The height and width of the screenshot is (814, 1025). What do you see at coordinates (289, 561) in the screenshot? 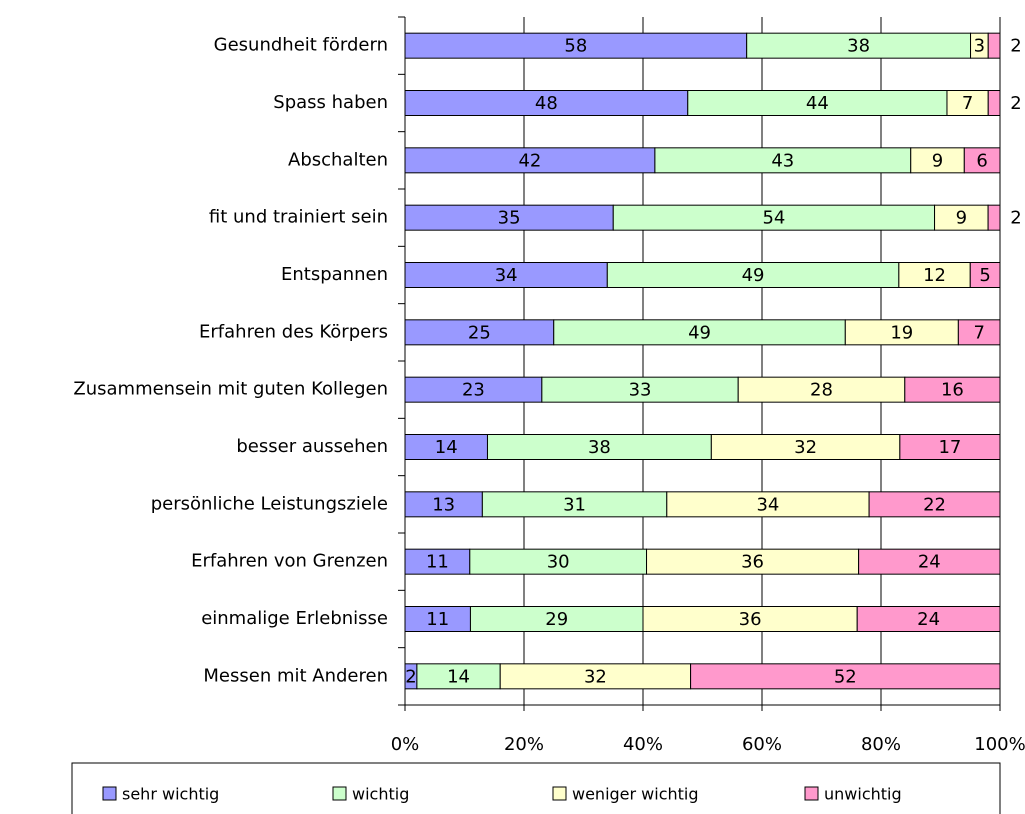
I see `y-tick-label: Erfahren von Grenzen` at bounding box center [289, 561].